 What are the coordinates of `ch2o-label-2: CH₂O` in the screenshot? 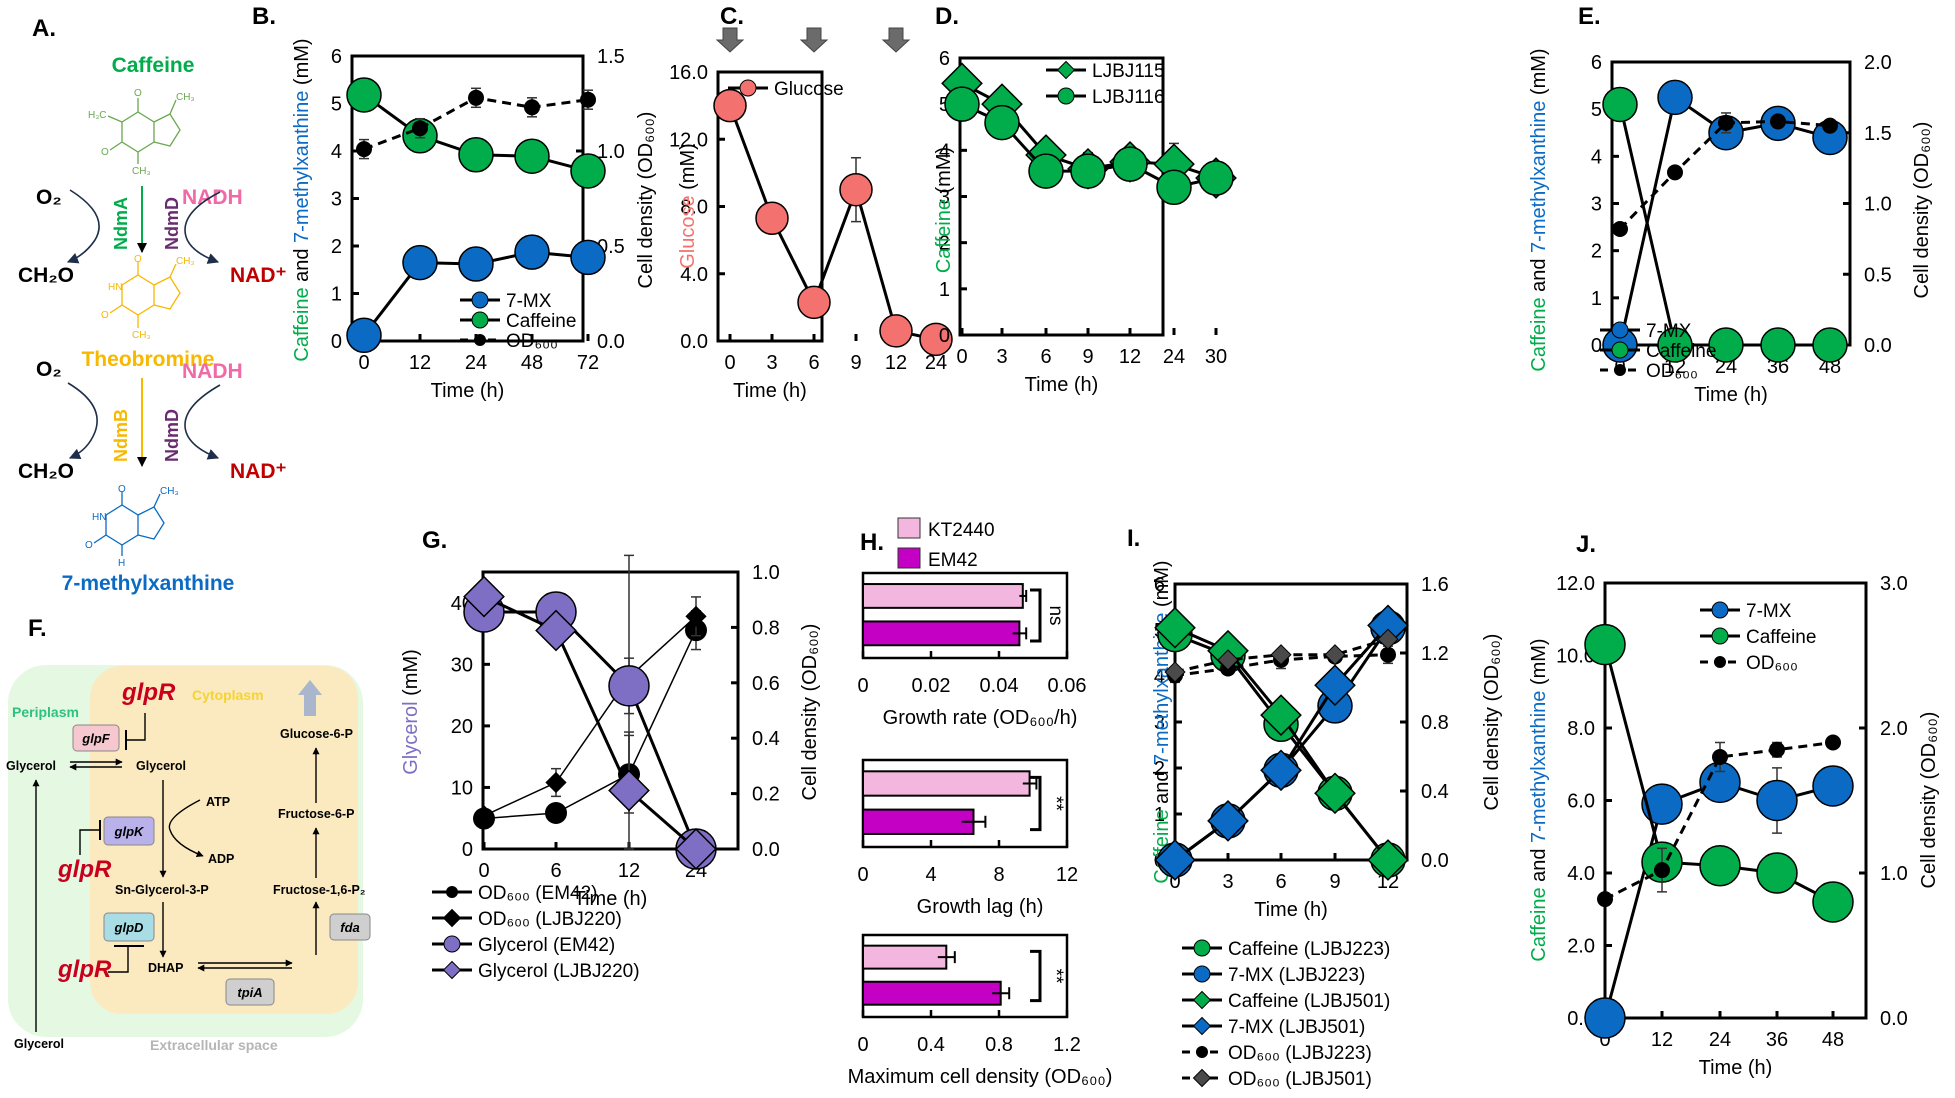 It's located at (46, 471).